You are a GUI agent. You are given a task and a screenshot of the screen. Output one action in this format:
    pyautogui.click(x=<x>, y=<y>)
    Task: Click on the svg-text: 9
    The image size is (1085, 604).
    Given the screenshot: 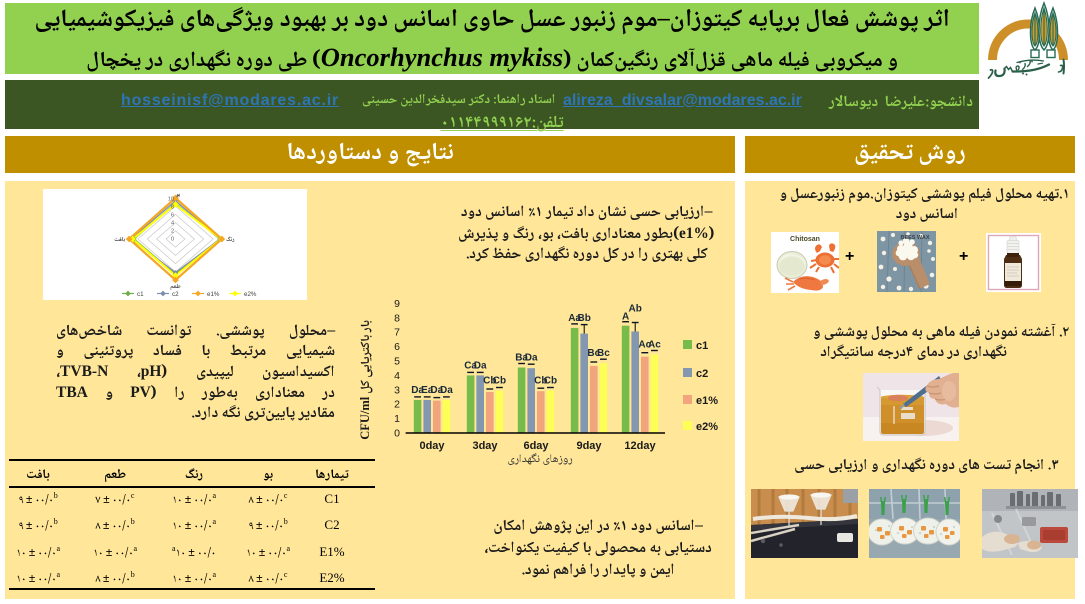 What is the action you would take?
    pyautogui.click(x=397, y=304)
    